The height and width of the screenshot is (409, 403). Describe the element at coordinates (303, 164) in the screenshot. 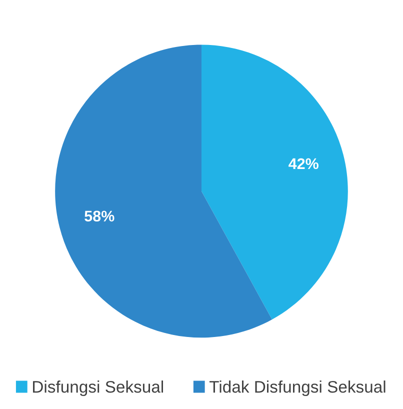

I see `data-label: 42%` at that location.